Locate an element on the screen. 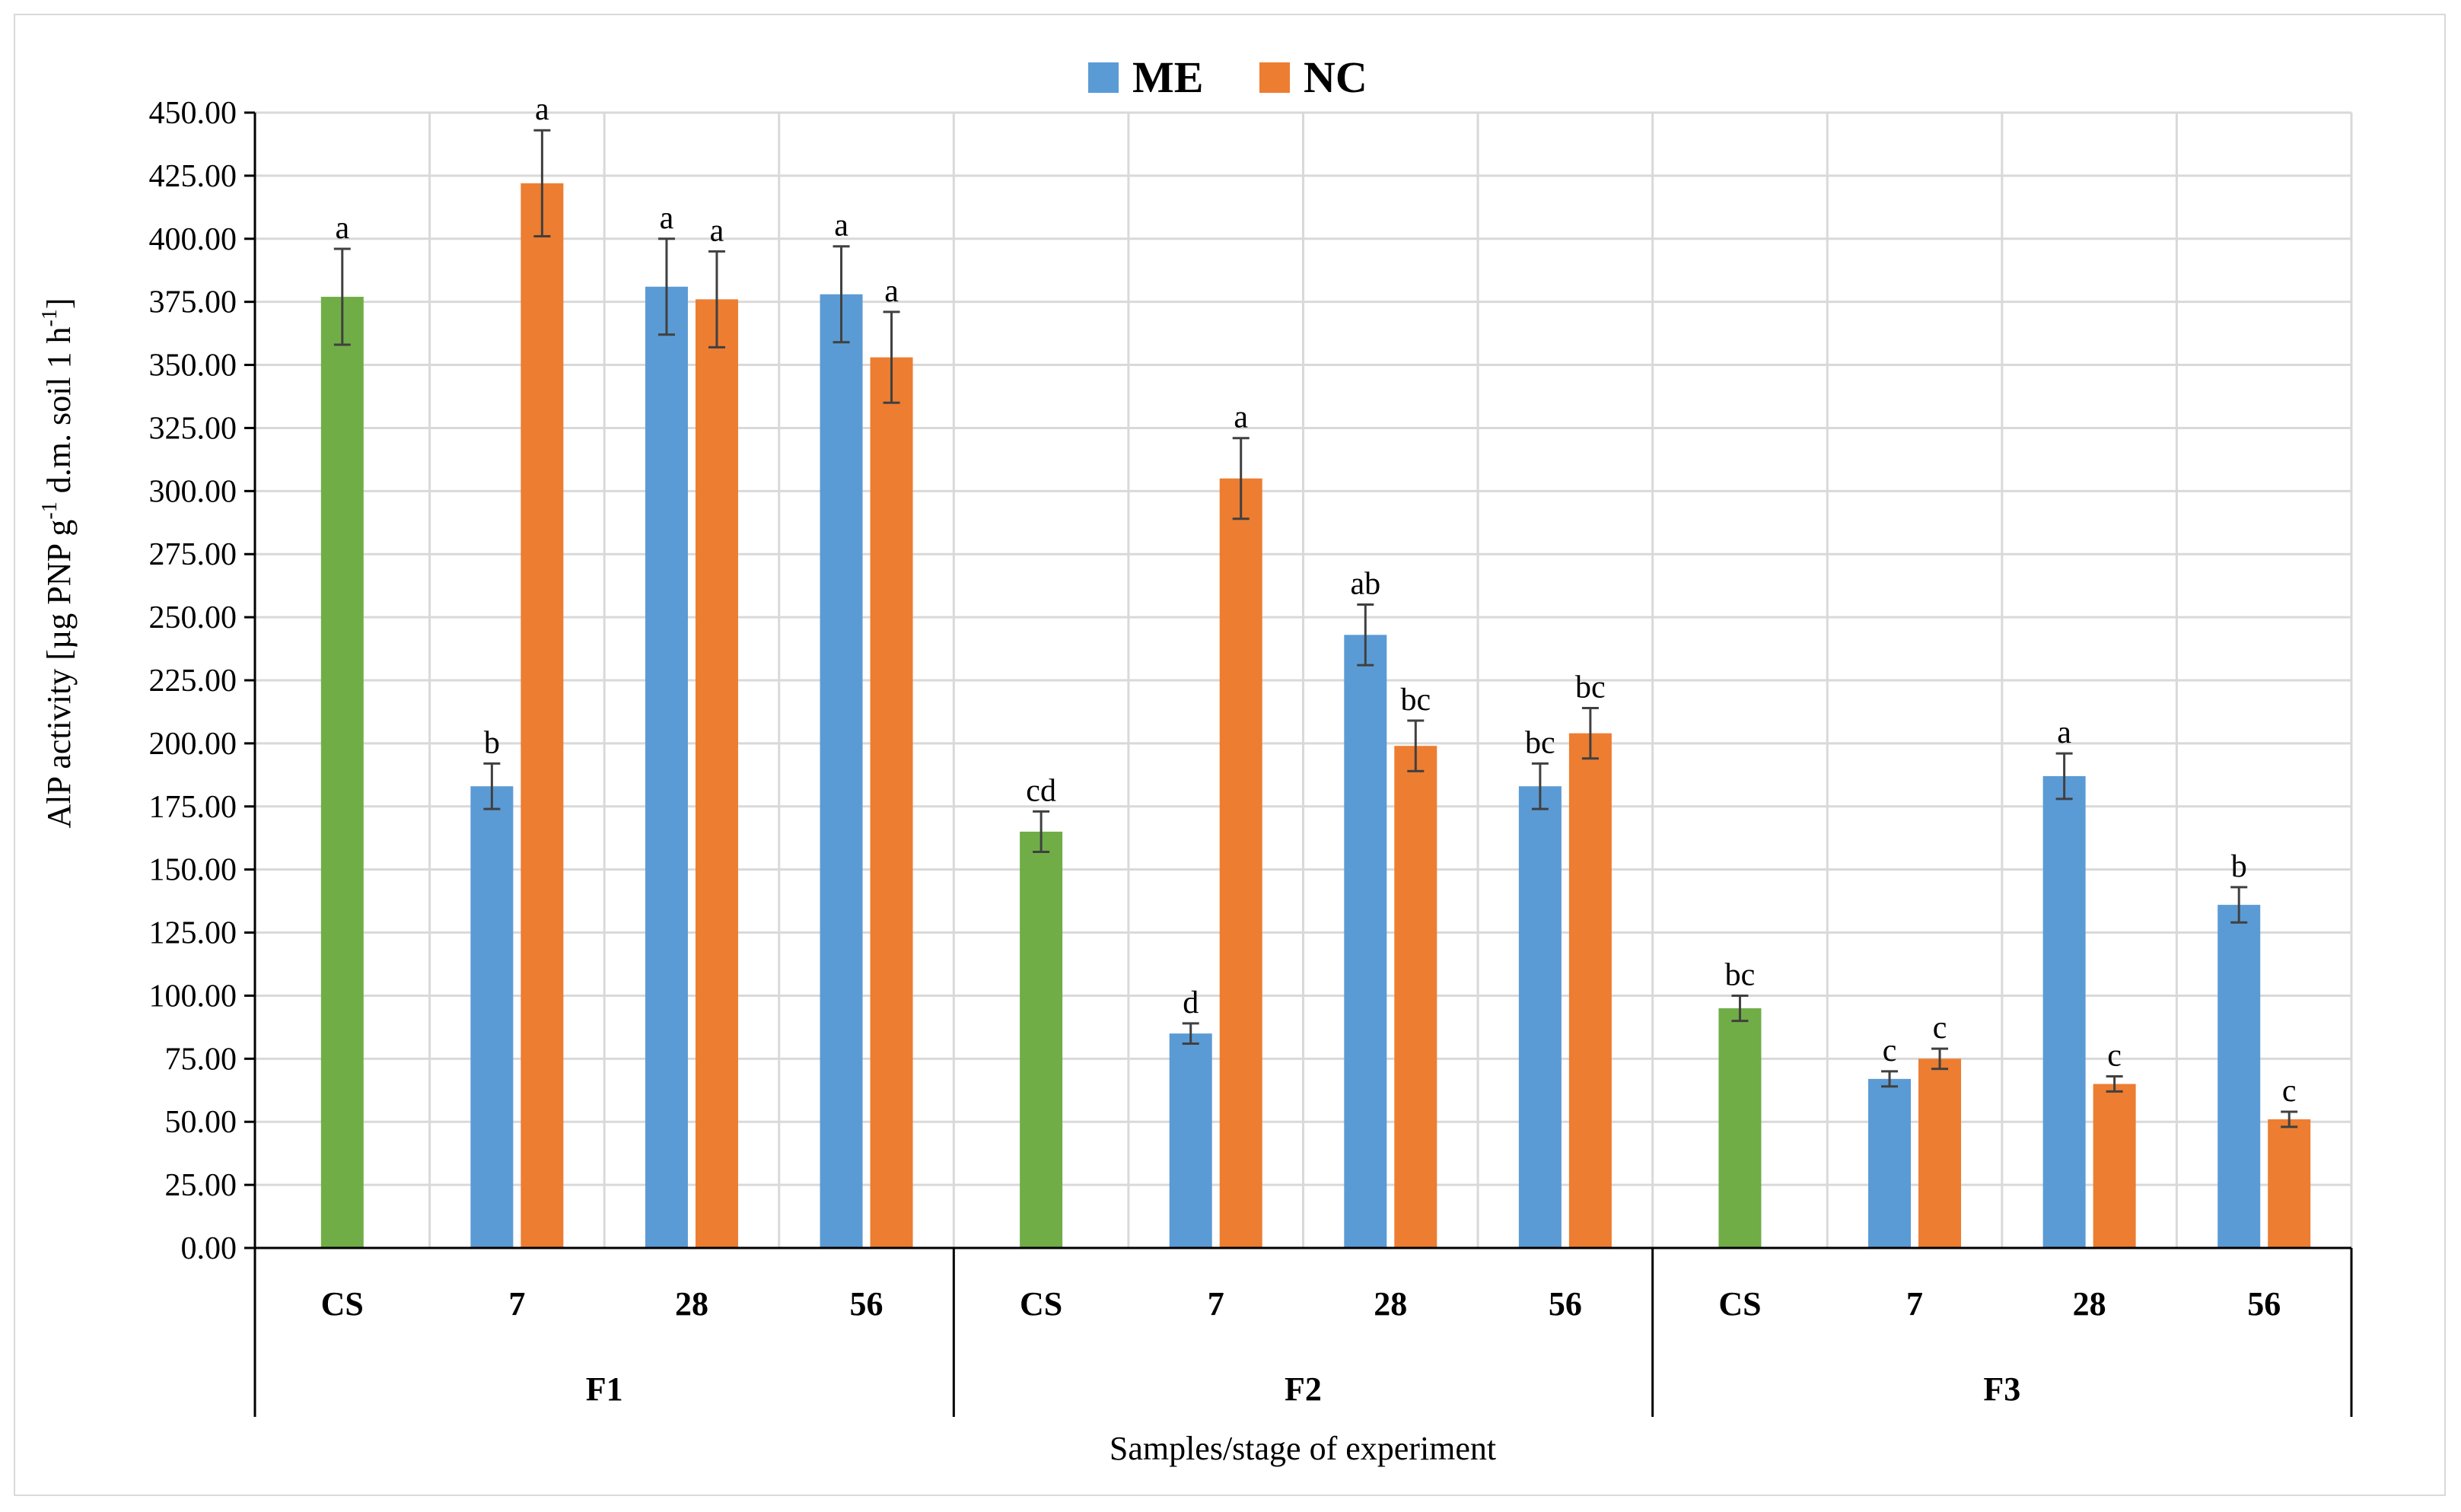  x-group-label: F1 is located at coordinates (604, 1389).